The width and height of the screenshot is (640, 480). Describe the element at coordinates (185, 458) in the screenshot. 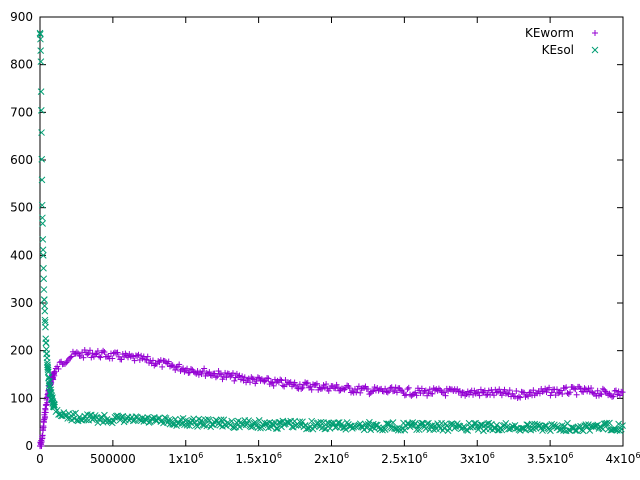

I see `x-tick-label: 1x10⁶` at that location.